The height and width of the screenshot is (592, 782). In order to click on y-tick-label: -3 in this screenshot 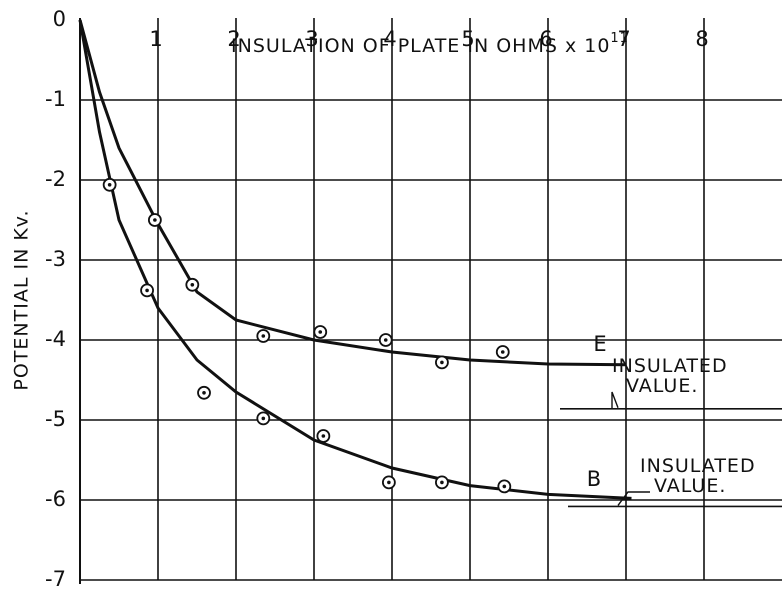, I will do `click(55, 259)`.